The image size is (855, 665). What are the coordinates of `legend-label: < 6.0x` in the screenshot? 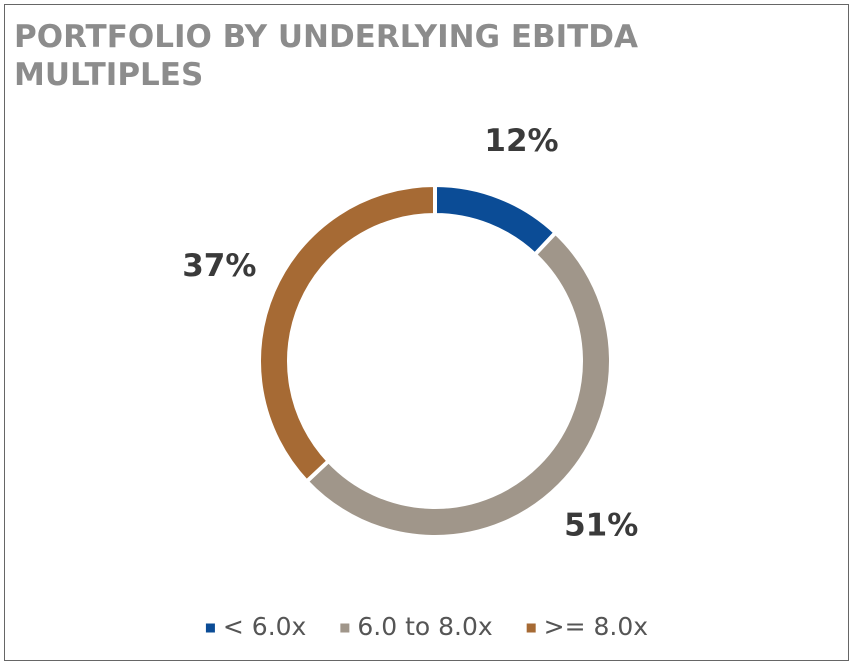 It's located at (264, 626).